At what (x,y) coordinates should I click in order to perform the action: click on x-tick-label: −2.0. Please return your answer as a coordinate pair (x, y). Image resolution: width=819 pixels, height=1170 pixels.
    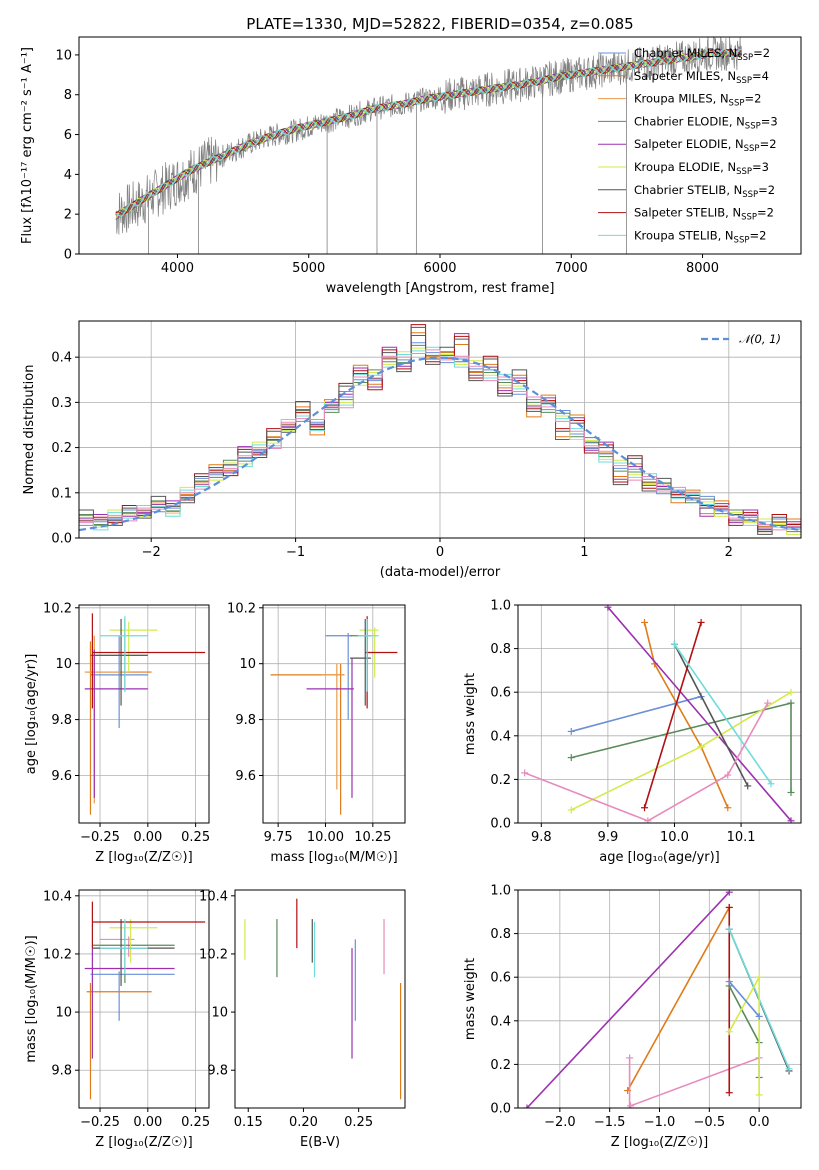
    Looking at the image, I should click on (560, 1122).